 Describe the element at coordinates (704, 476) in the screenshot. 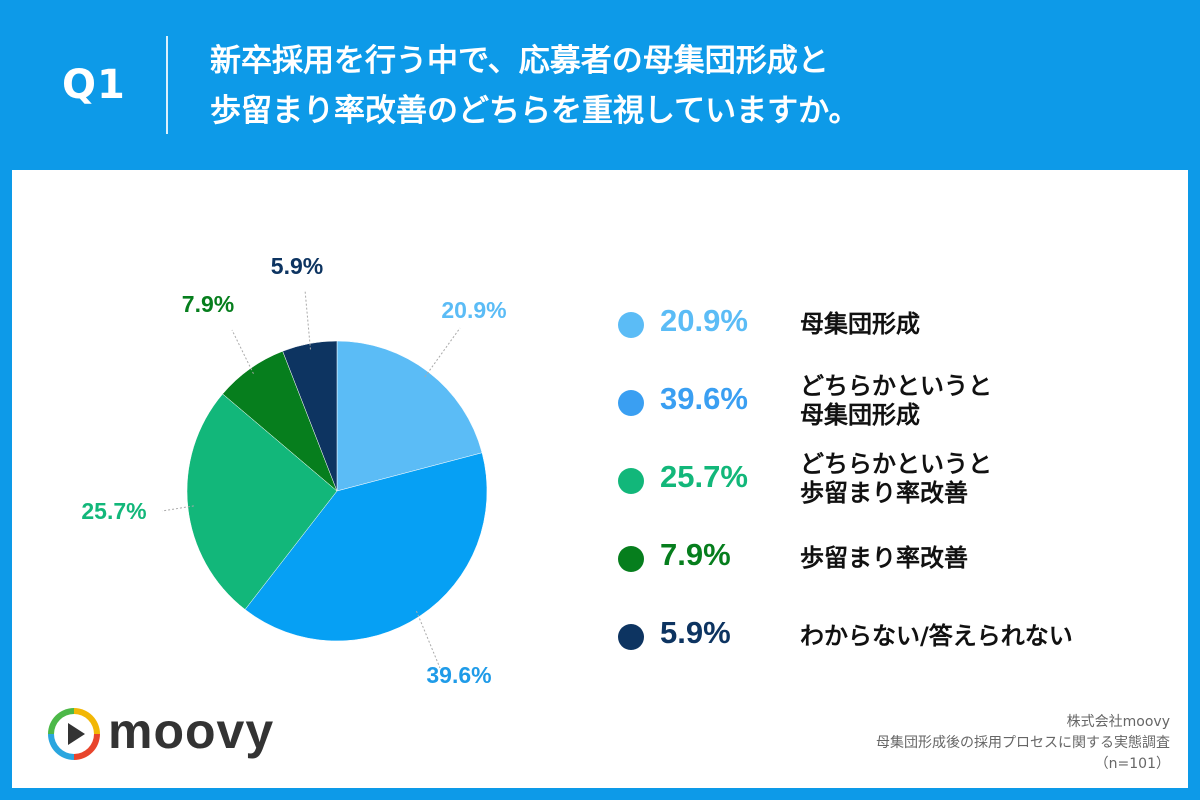

I see `legend-percent: 25.7%` at that location.